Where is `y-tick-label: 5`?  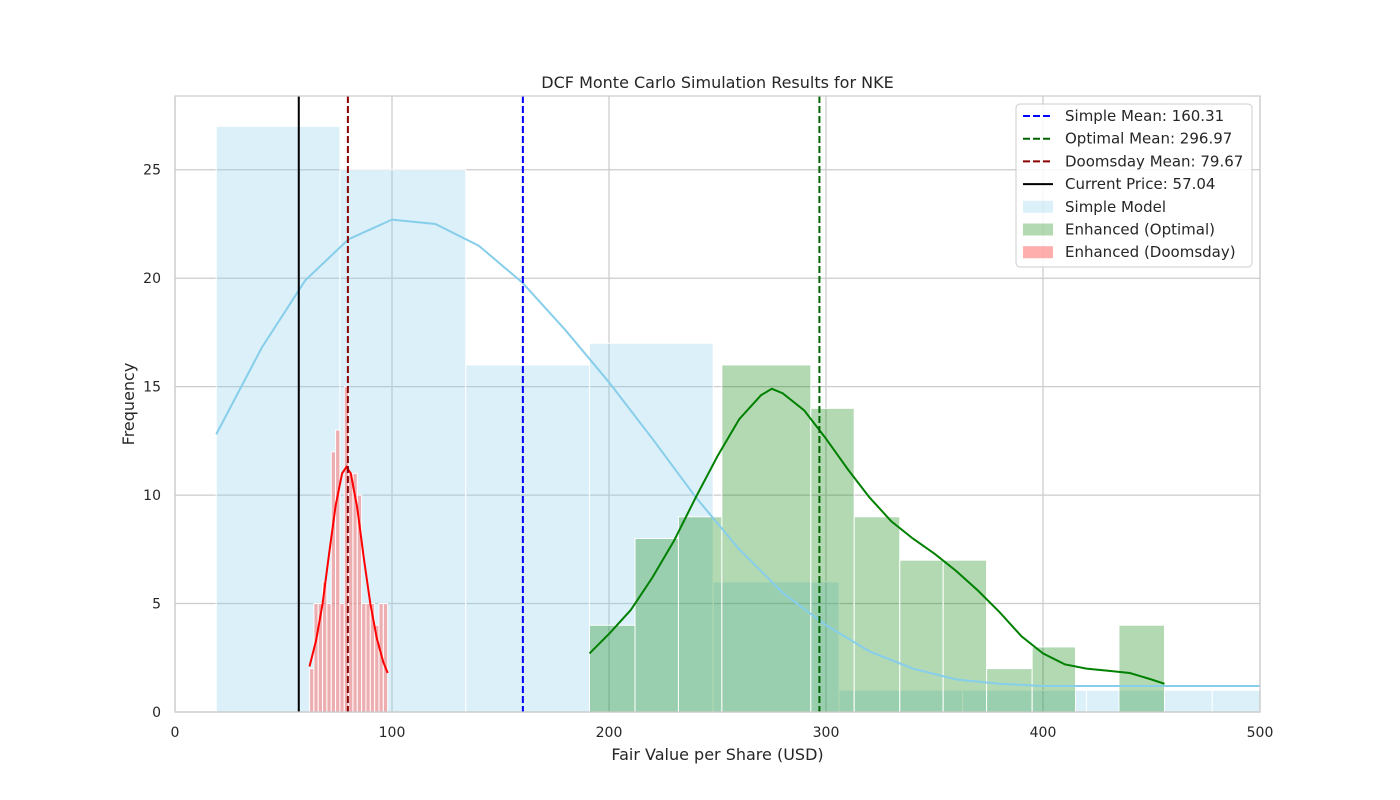
y-tick-label: 5 is located at coordinates (156, 605).